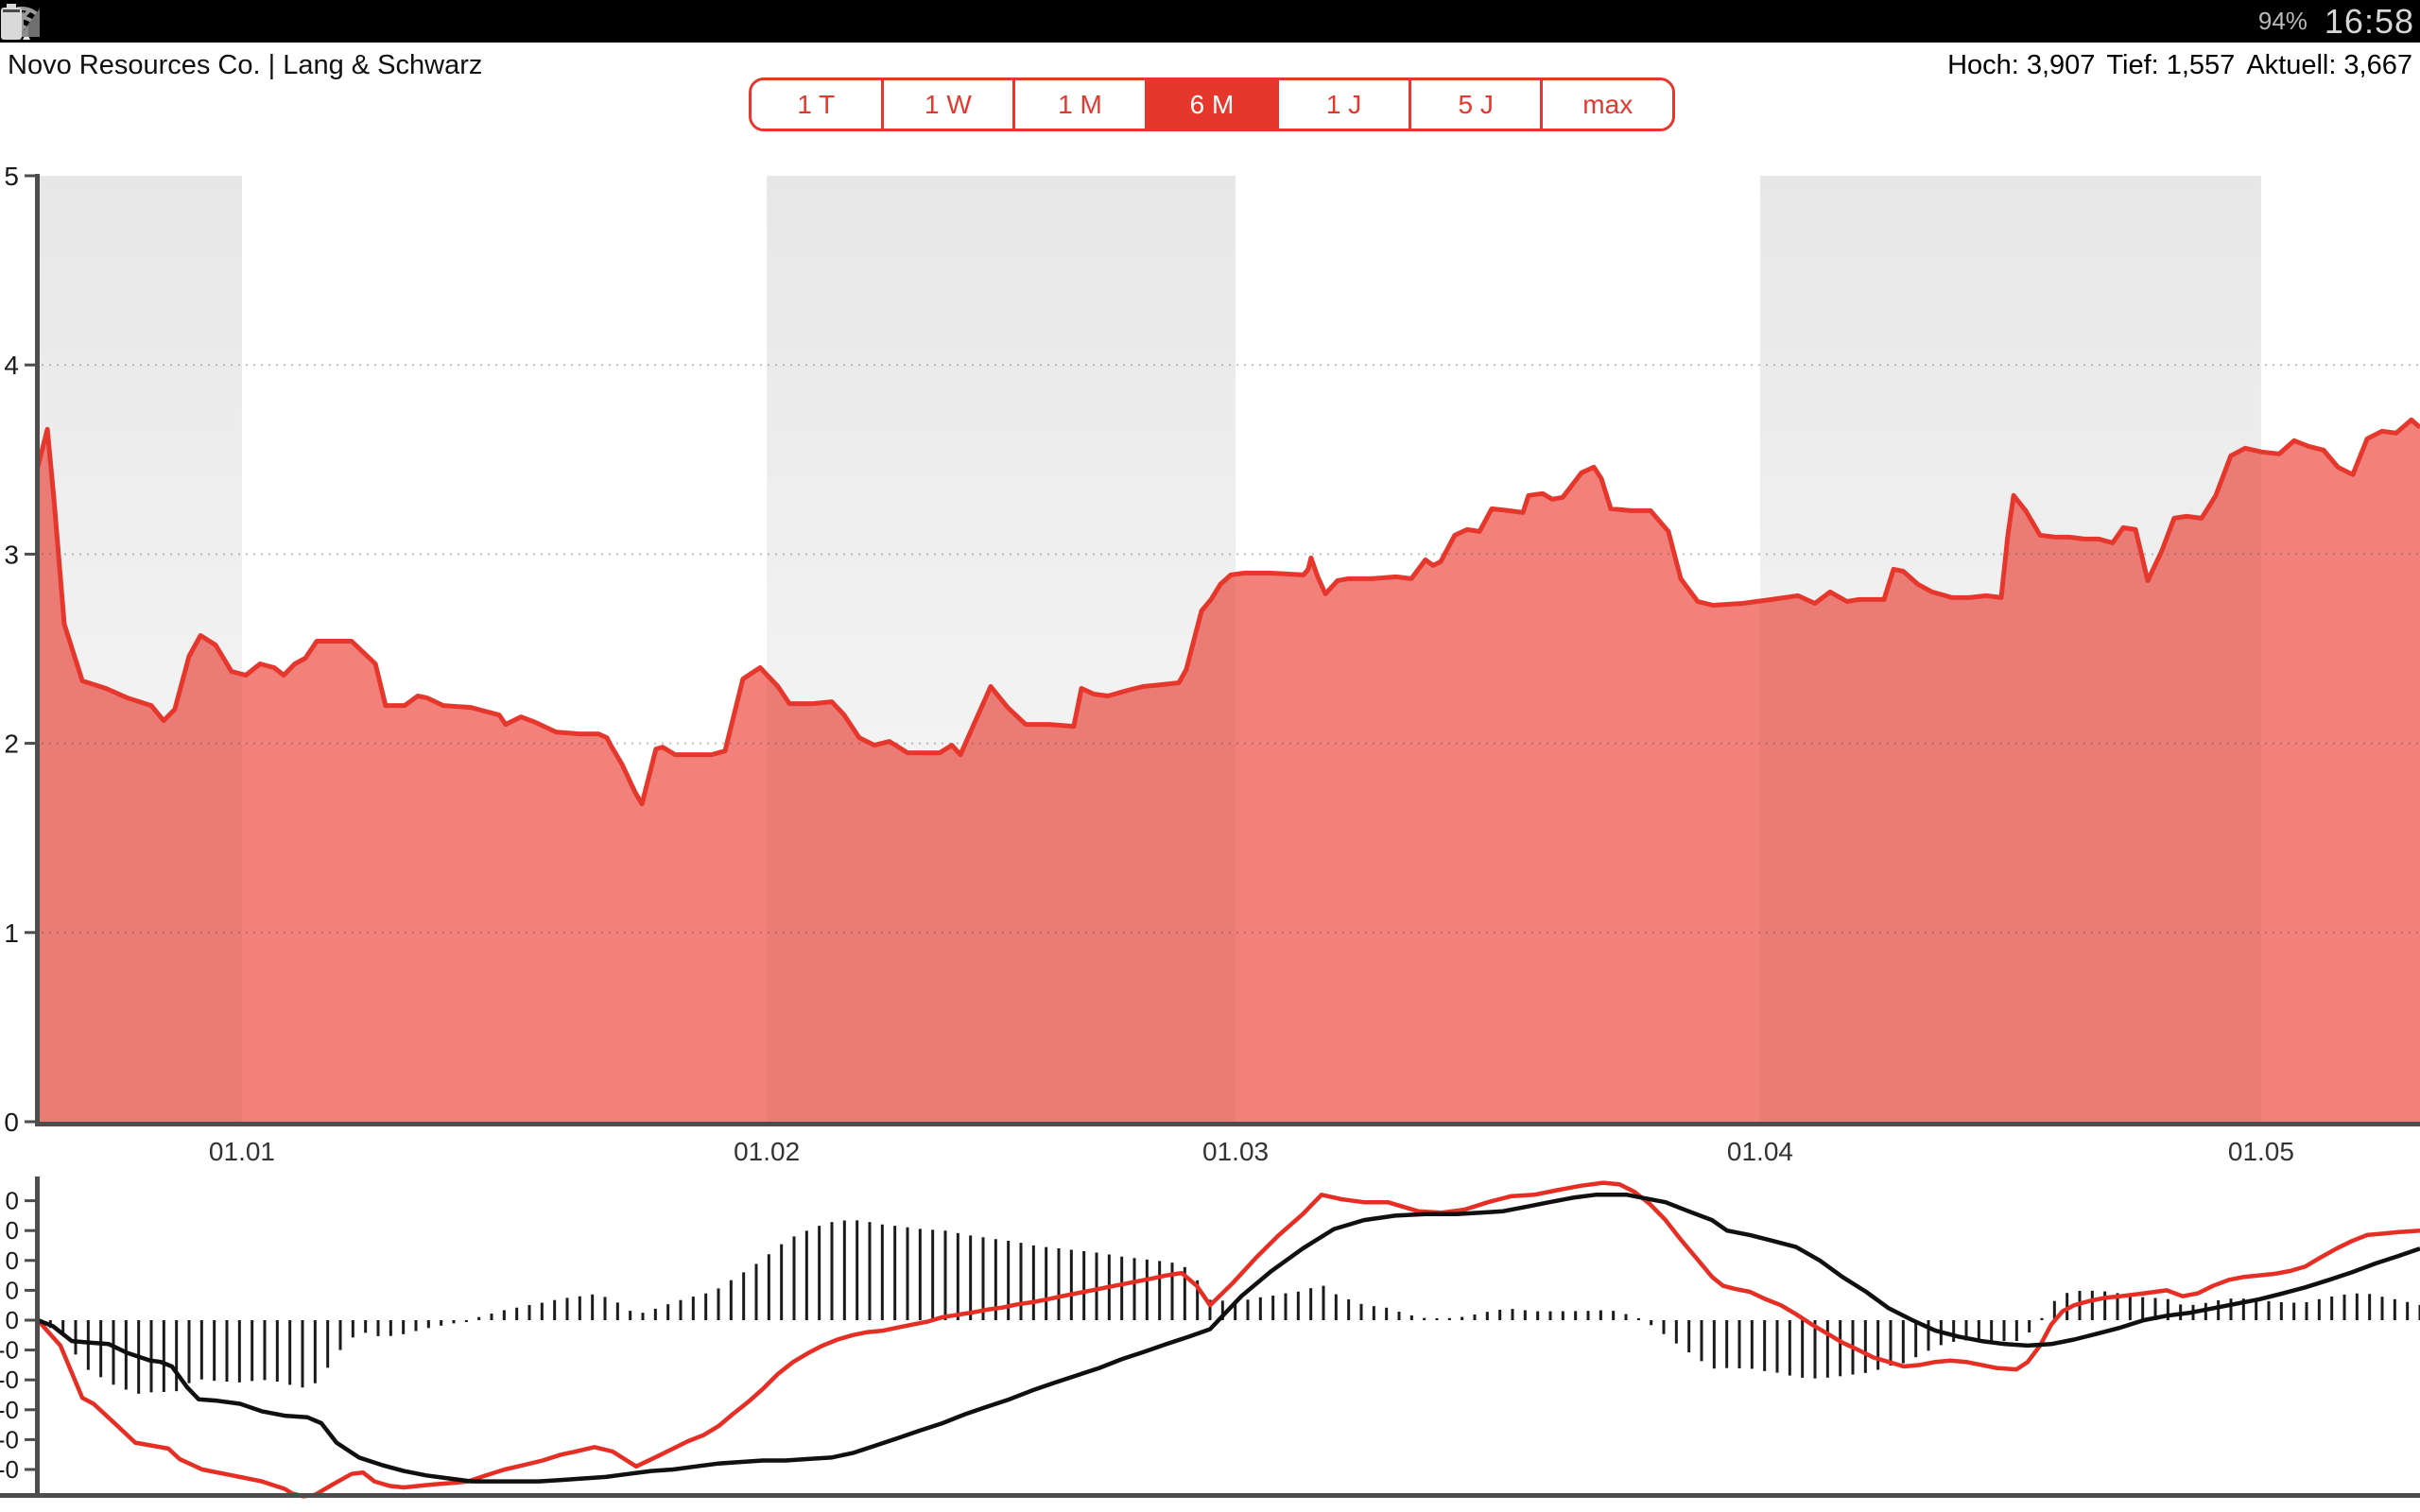 The height and width of the screenshot is (1512, 2420). I want to click on price-stats: Hoch: 3,907 Tief: 1,557 Aktuell: 3,667, so click(2179, 65).